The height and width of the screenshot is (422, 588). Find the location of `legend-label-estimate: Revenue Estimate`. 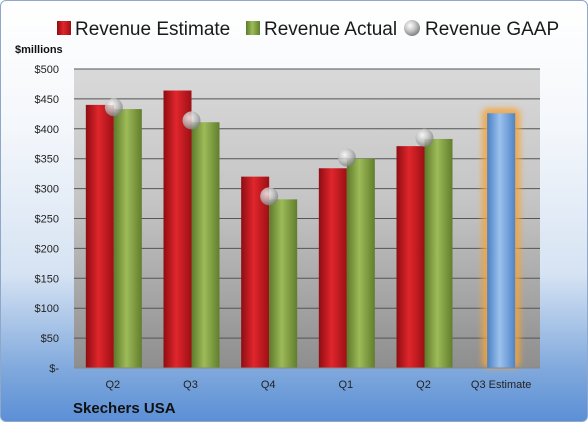

legend-label-estimate: Revenue Estimate is located at coordinates (152, 29).